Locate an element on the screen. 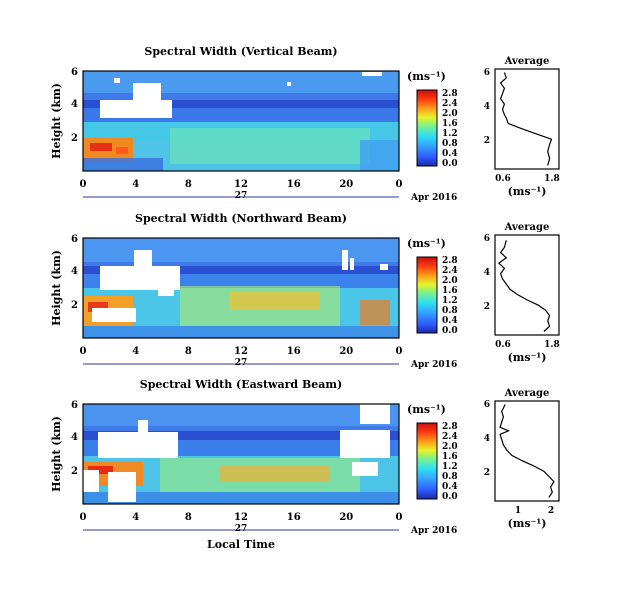 The width and height of the screenshot is (619, 598). panel-title: Spectral Width (Vertical Beam) is located at coordinates (240, 51).